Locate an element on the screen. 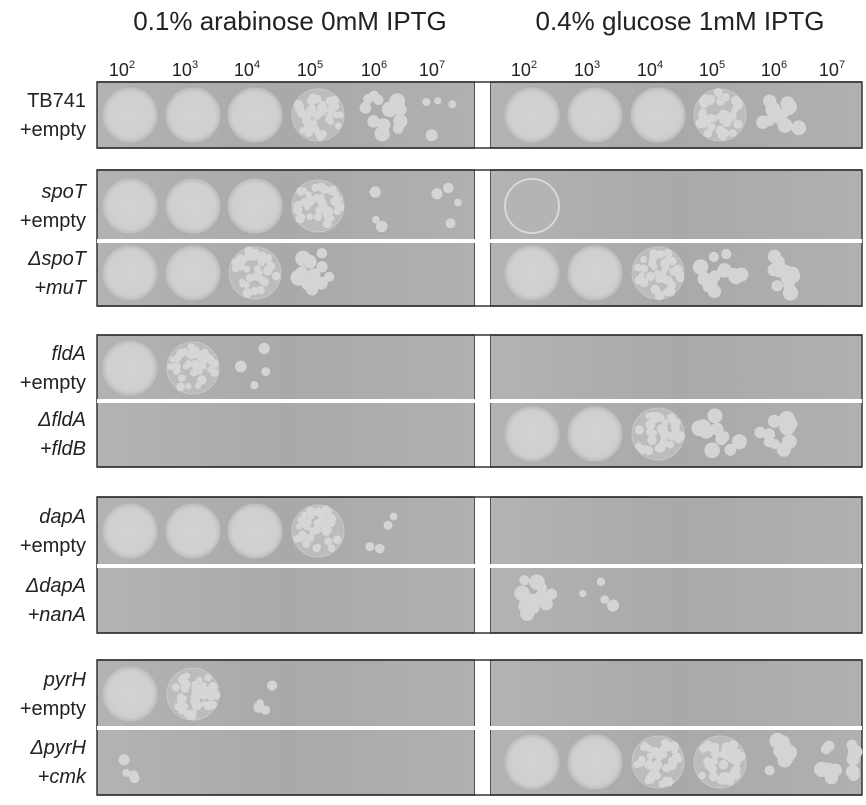 Image resolution: width=866 pixels, height=805 pixels. dilution-label: 104 is located at coordinates (650, 69).